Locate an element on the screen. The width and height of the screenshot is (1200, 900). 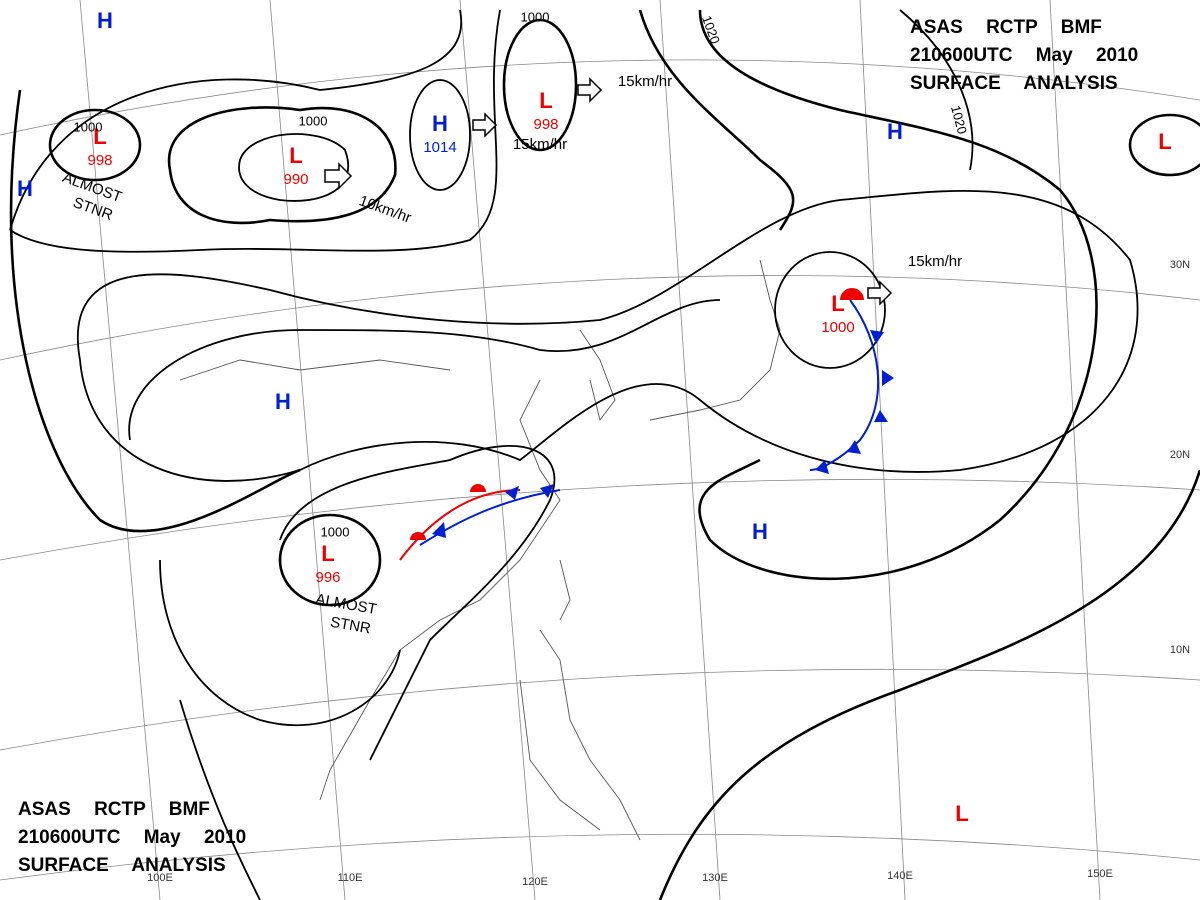
warm-front is located at coordinates (460, 525).